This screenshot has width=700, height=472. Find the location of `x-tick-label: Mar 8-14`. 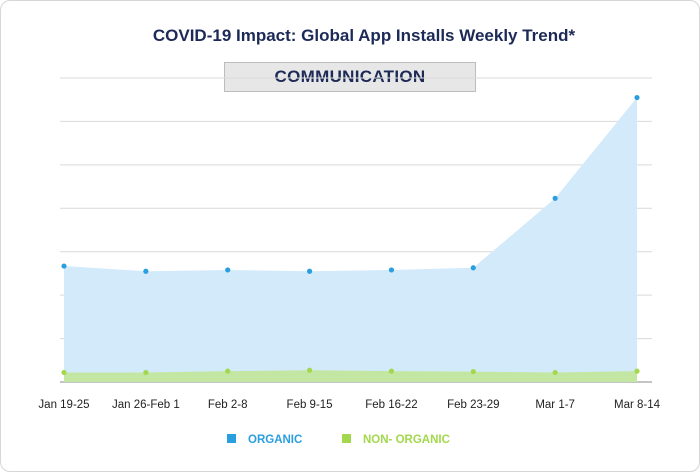

x-tick-label: Mar 8-14 is located at coordinates (637, 405).